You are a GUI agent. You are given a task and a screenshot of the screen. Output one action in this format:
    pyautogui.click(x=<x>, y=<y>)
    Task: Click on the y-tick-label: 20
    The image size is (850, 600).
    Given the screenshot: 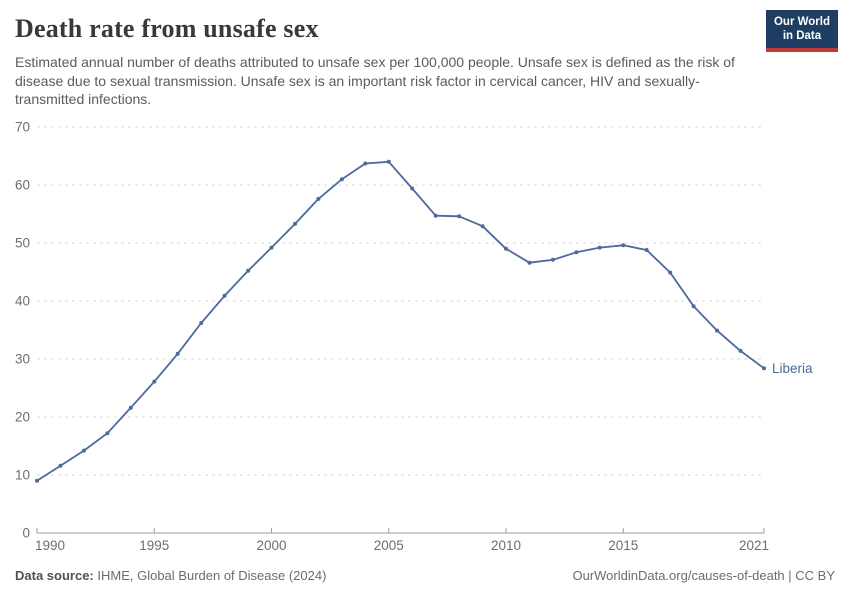 What is the action you would take?
    pyautogui.click(x=22, y=417)
    